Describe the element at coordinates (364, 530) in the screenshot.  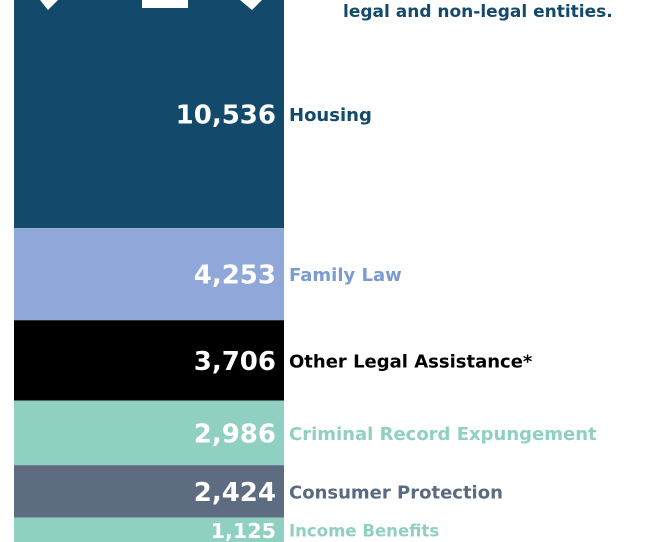
I see `category-label: Income Benefits` at that location.